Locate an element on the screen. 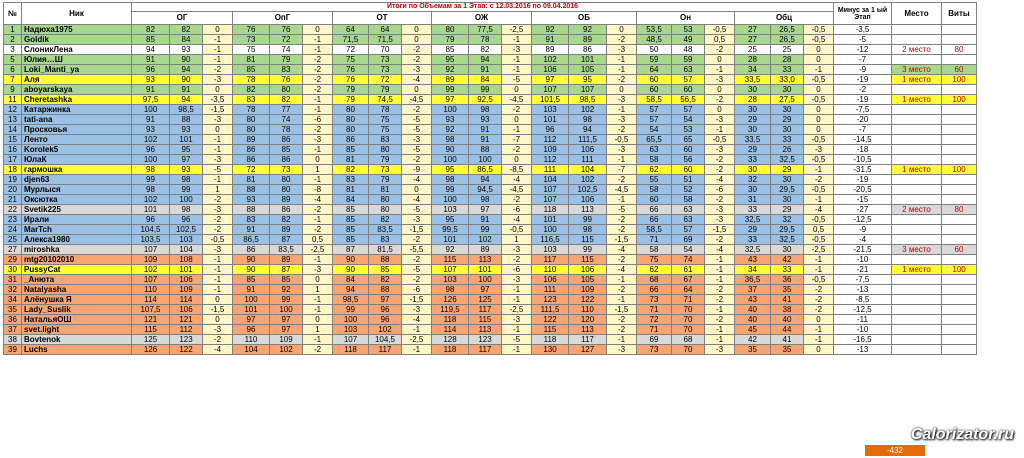 The image size is (1024, 458). row-num: 31 is located at coordinates (12, 279).